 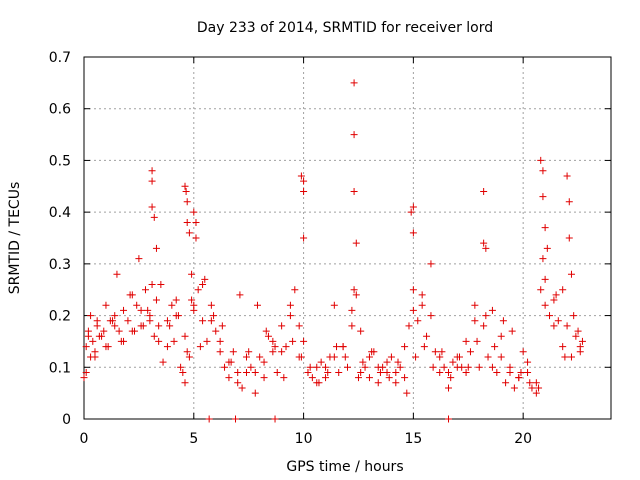 I want to click on x-tick-label: 20, so click(x=523, y=439).